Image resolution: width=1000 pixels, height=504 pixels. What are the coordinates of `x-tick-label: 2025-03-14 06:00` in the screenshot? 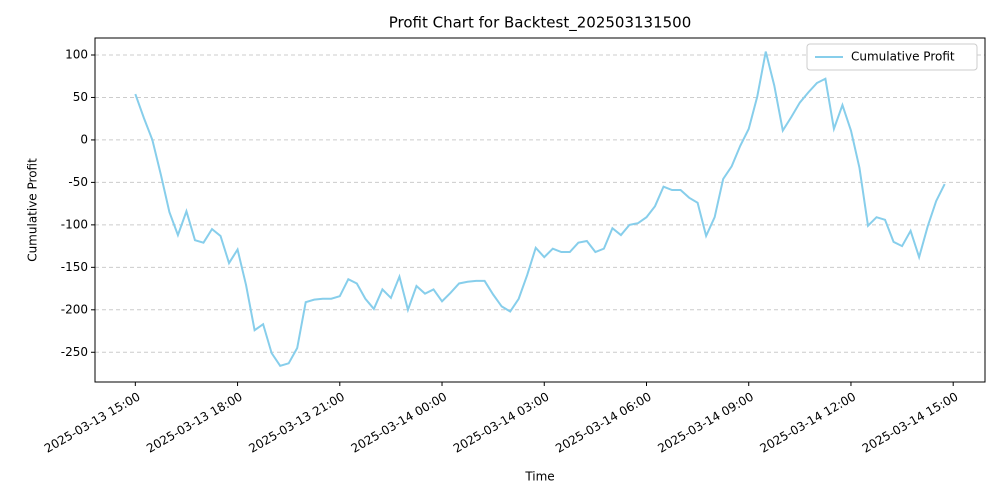 It's located at (603, 423).